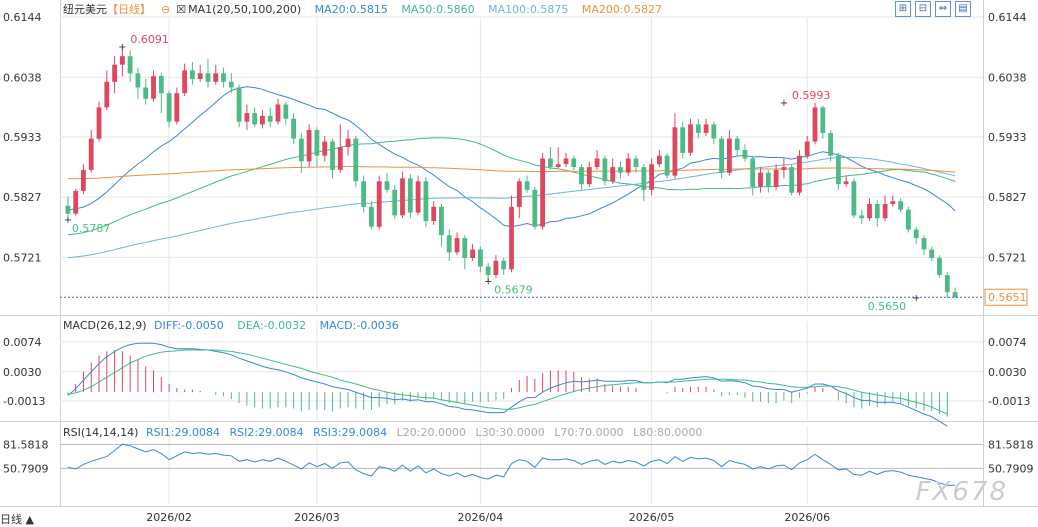  Describe the element at coordinates (431, 432) in the screenshot. I see `l20-label: L20:20.0000` at that location.